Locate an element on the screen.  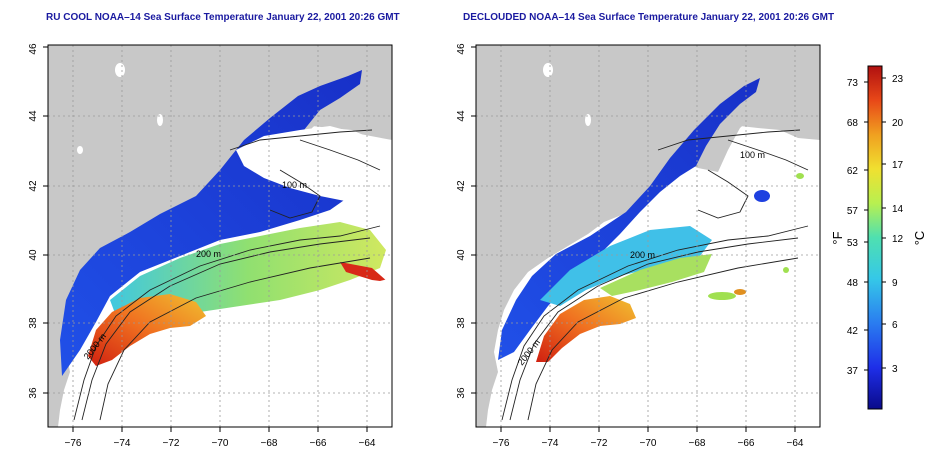
fahrenheit-tick: 73 is located at coordinates (853, 83).